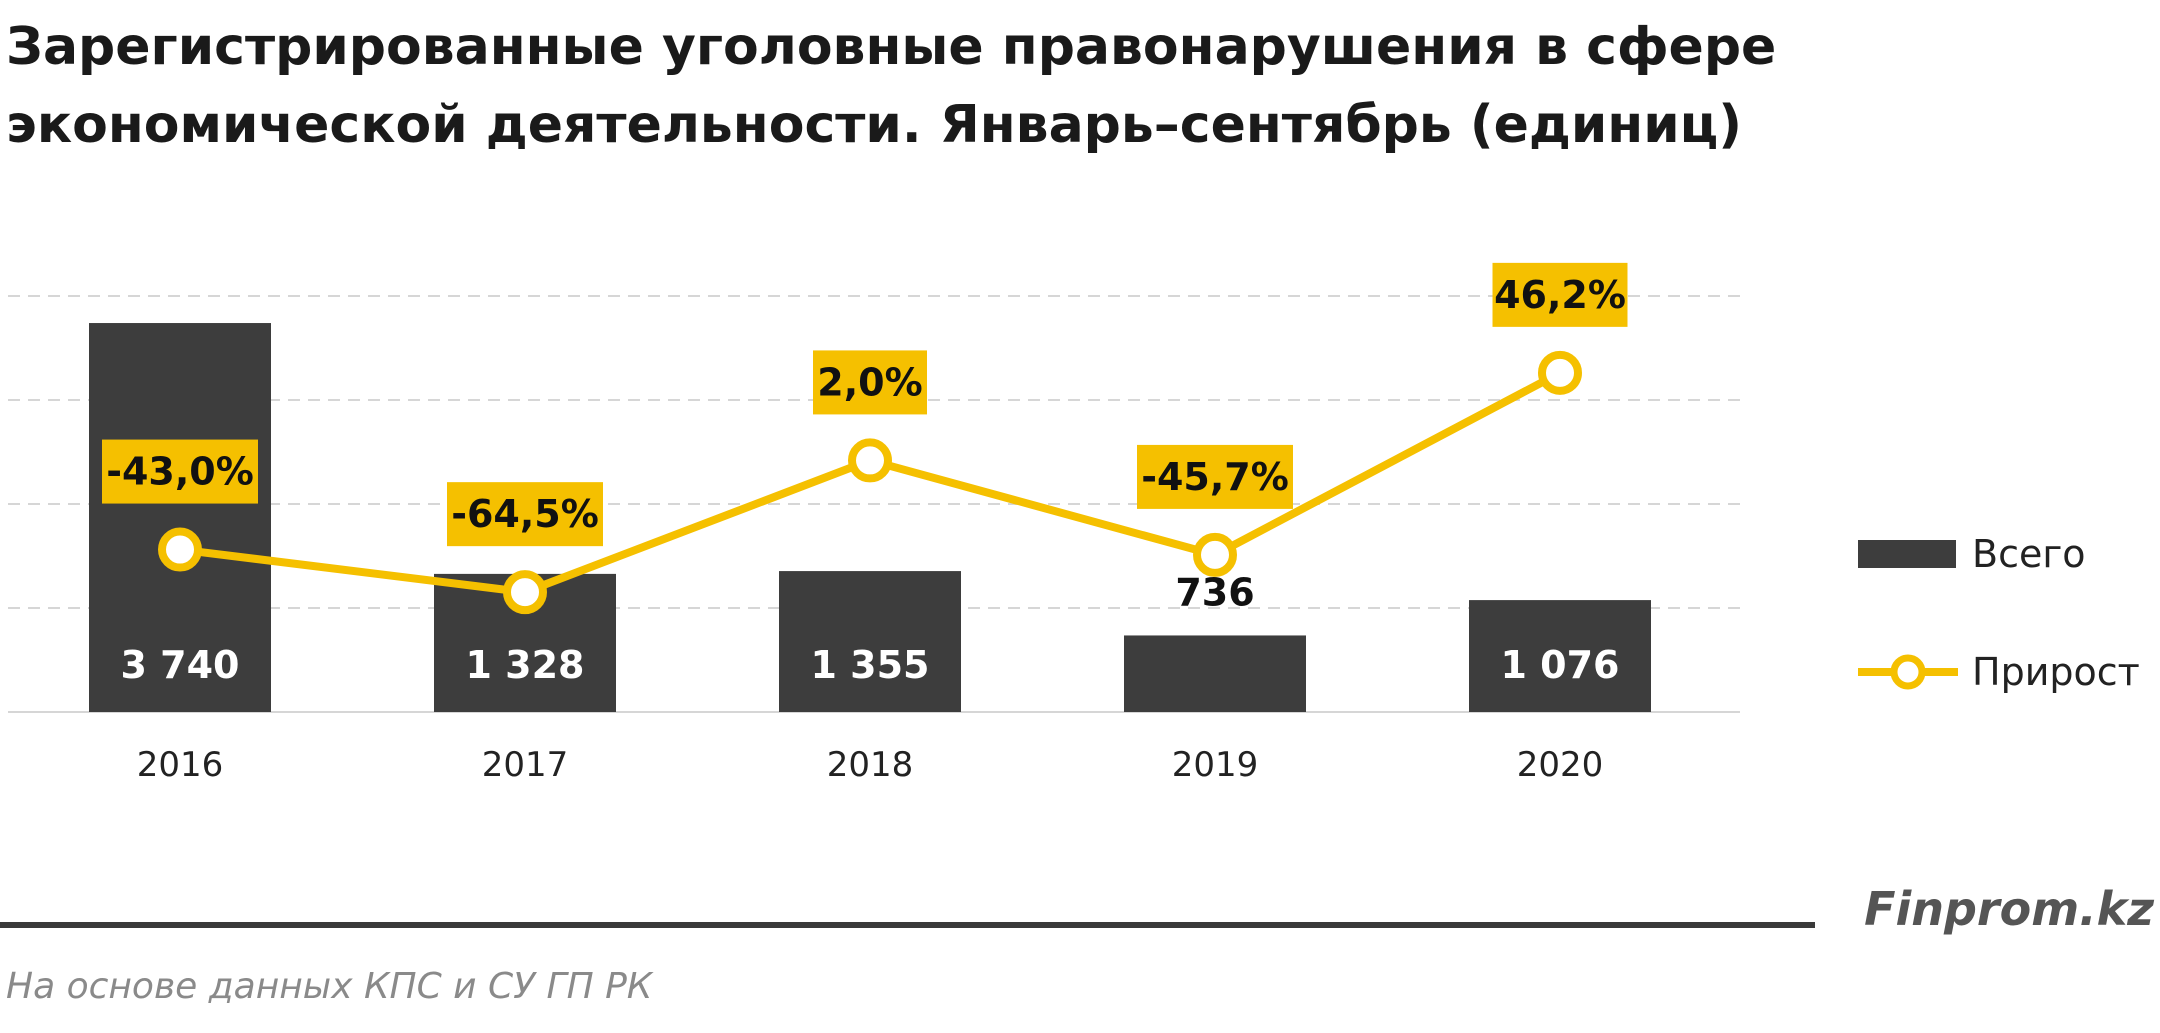 Image resolution: width=2160 pixels, height=1033 pixels. I want to click on bar-value-label: 1 328, so click(525, 665).